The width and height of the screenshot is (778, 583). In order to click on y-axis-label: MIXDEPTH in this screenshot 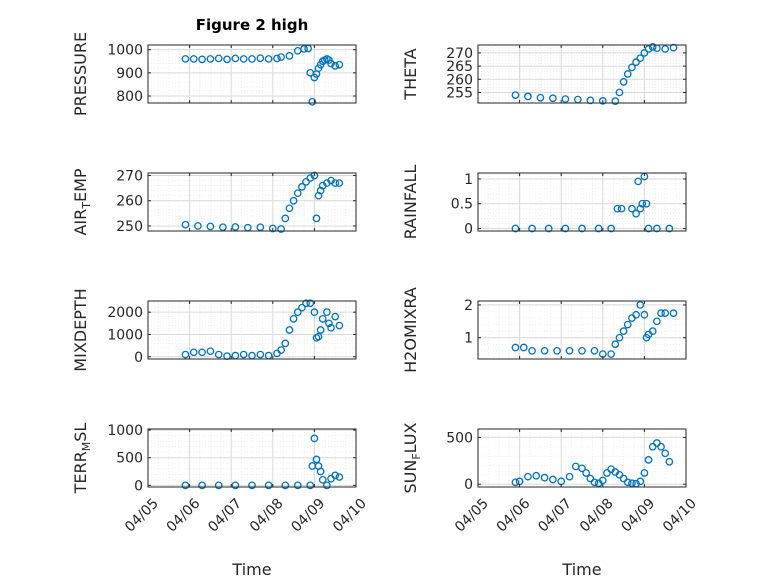, I will do `click(80, 329)`.